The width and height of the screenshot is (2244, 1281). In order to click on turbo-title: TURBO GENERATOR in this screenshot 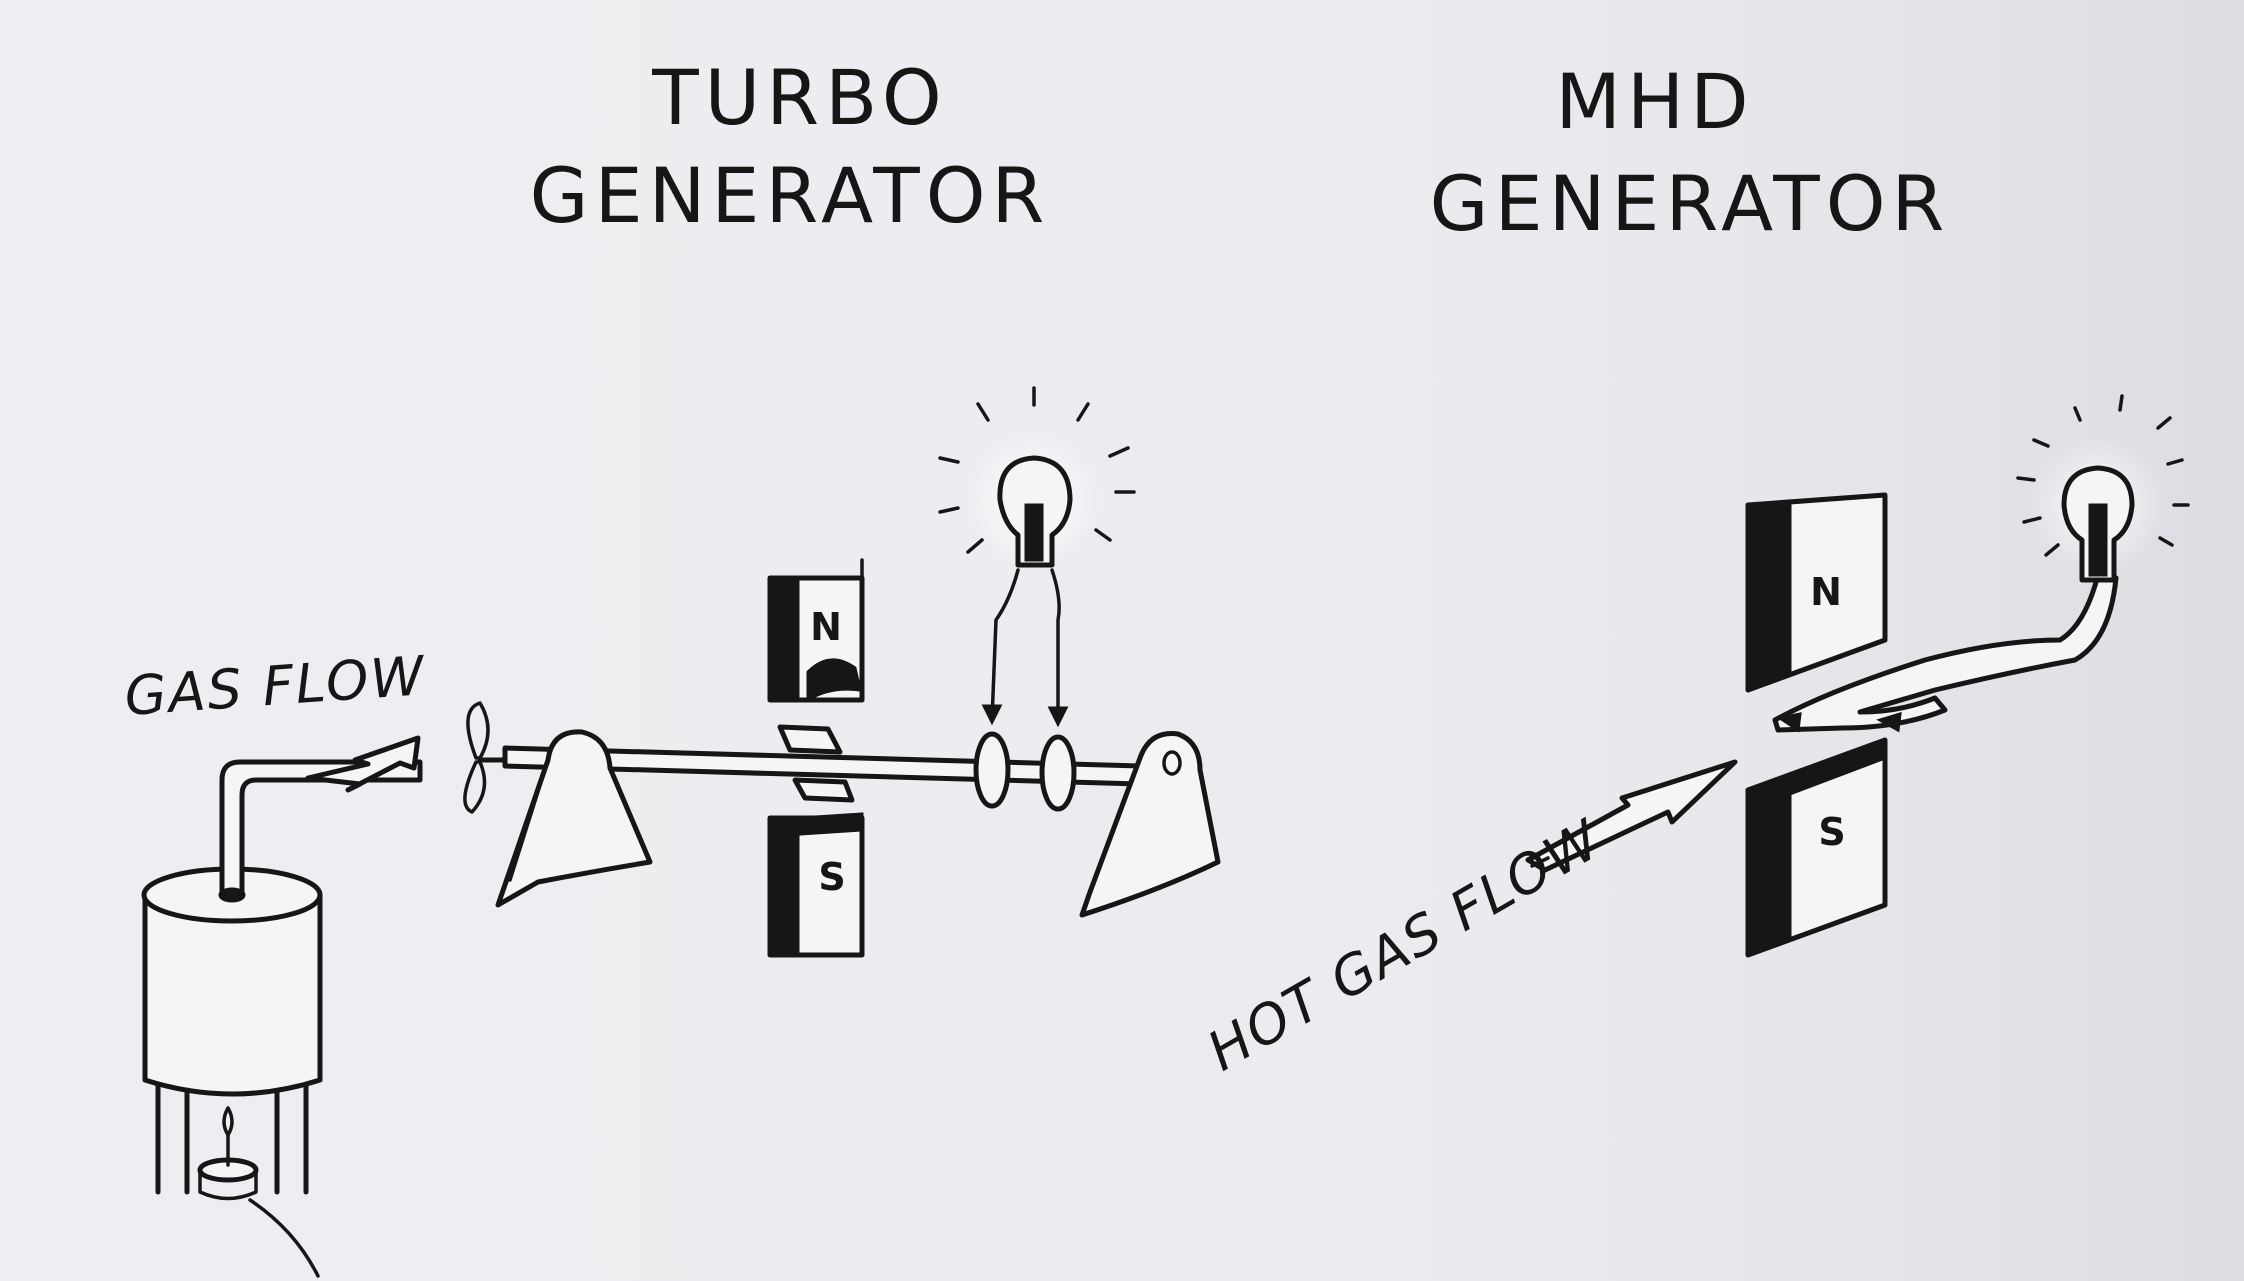, I will do `click(790, 146)`.